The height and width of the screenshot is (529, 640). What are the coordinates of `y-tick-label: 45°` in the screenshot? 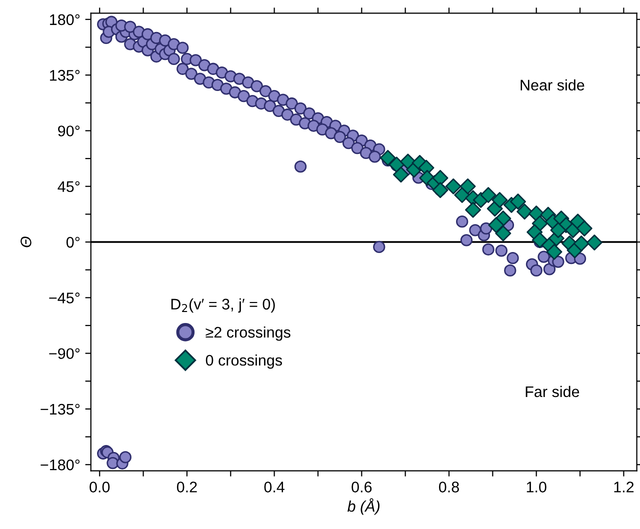 It's located at (69, 186).